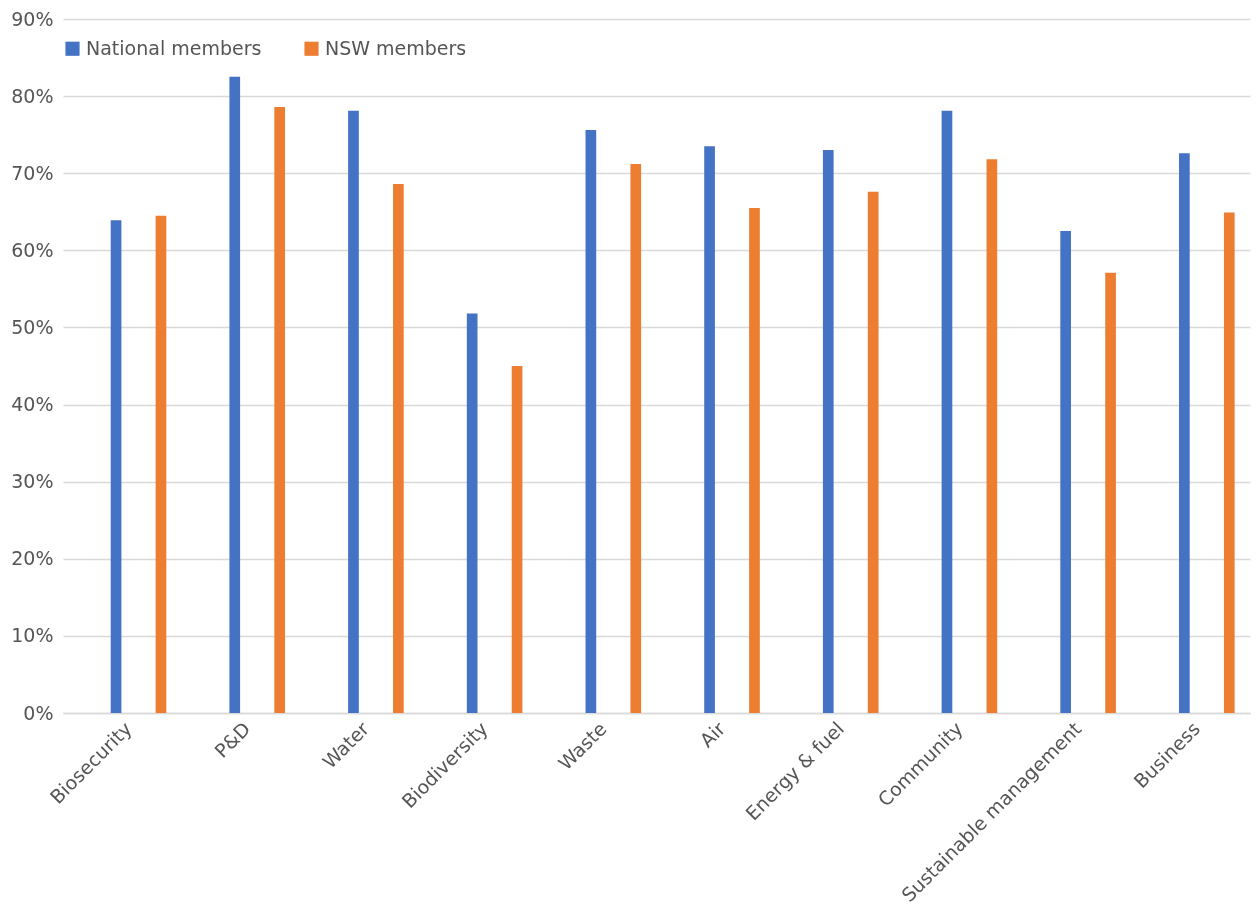 This screenshot has width=1260, height=916. Describe the element at coordinates (174, 47) in the screenshot. I see `legend-label: National members` at that location.